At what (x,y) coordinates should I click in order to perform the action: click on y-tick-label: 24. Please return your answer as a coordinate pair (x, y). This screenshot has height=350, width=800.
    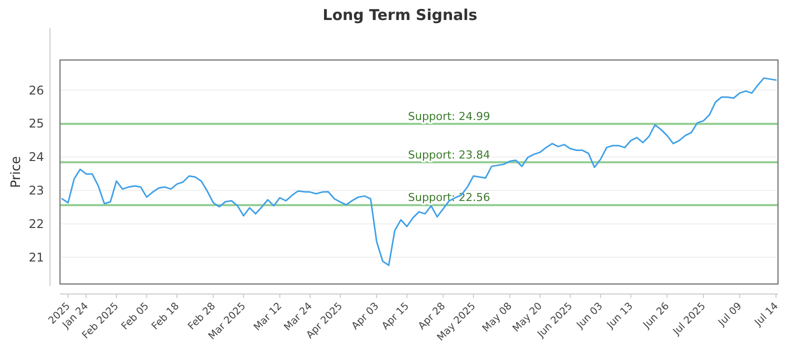
    Looking at the image, I should click on (36, 157).